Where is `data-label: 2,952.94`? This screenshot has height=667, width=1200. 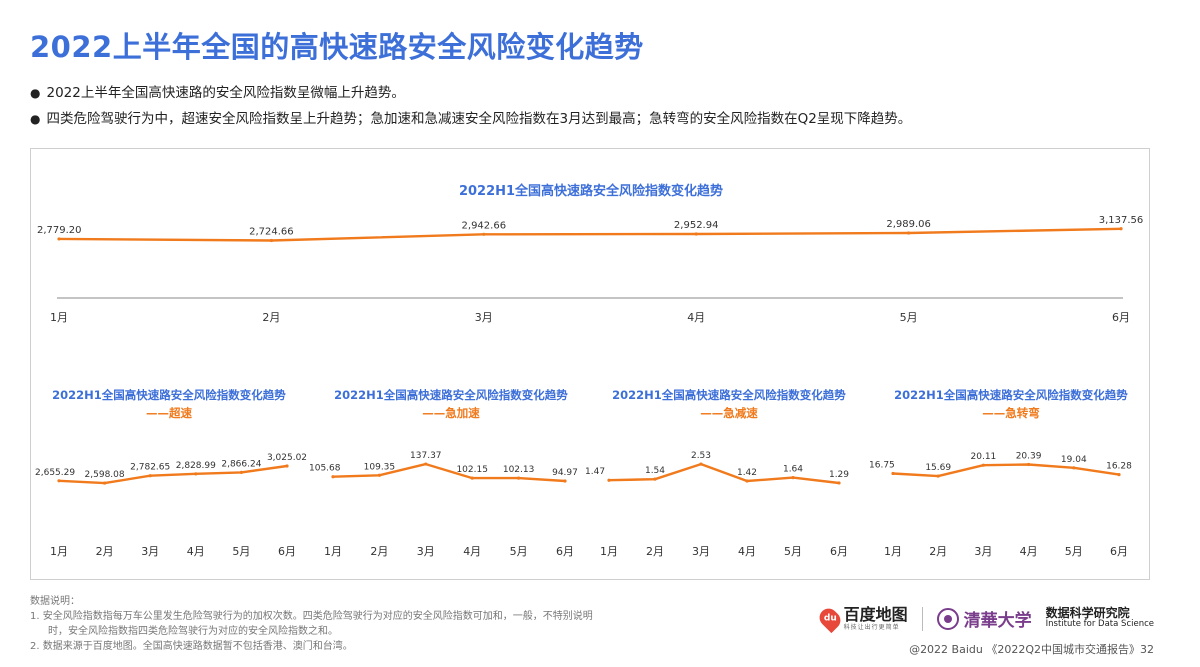
data-label: 2,952.94 is located at coordinates (696, 225).